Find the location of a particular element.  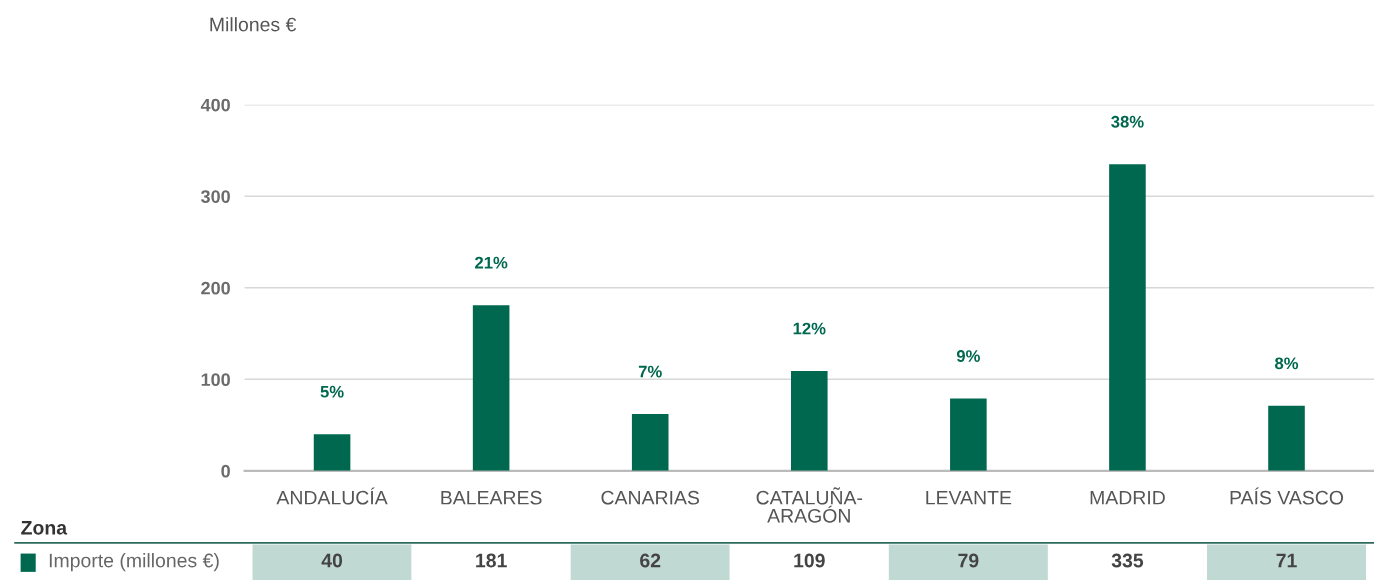

x-tick-label: ANDALUCÍA is located at coordinates (332, 496).